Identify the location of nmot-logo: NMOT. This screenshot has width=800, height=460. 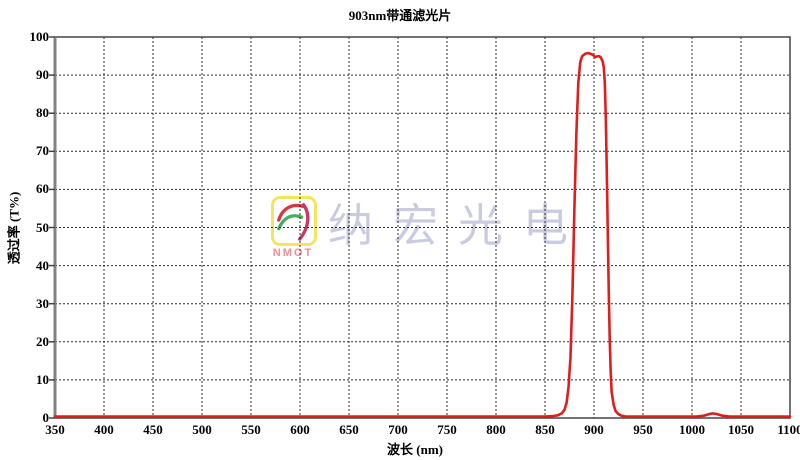
(293, 227).